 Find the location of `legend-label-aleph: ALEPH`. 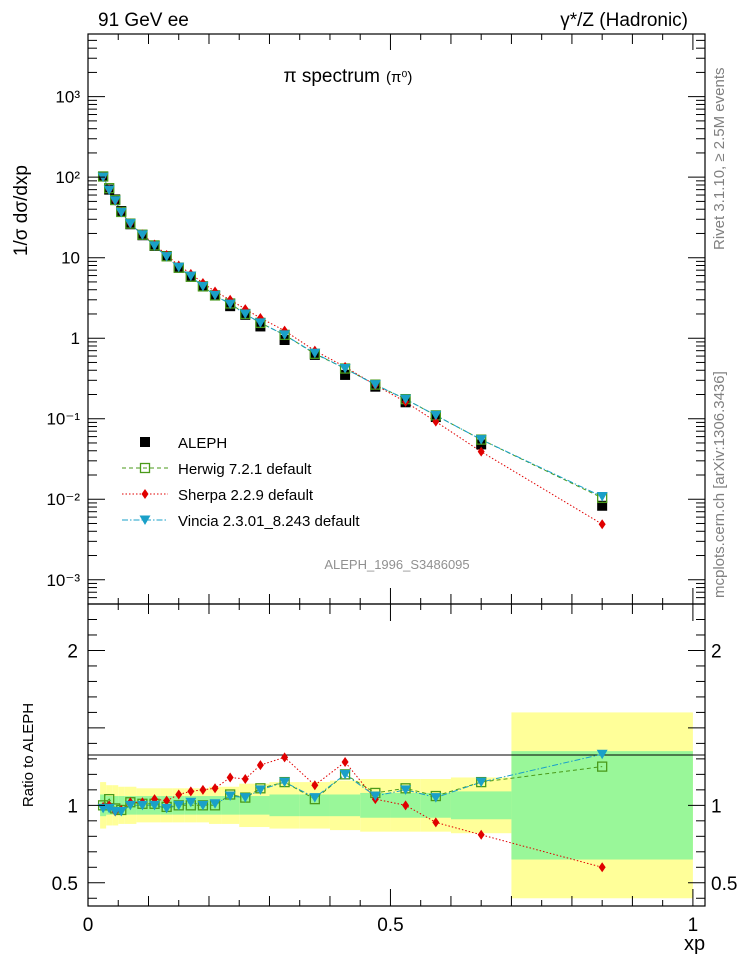

legend-label-aleph: ALEPH is located at coordinates (202, 443).